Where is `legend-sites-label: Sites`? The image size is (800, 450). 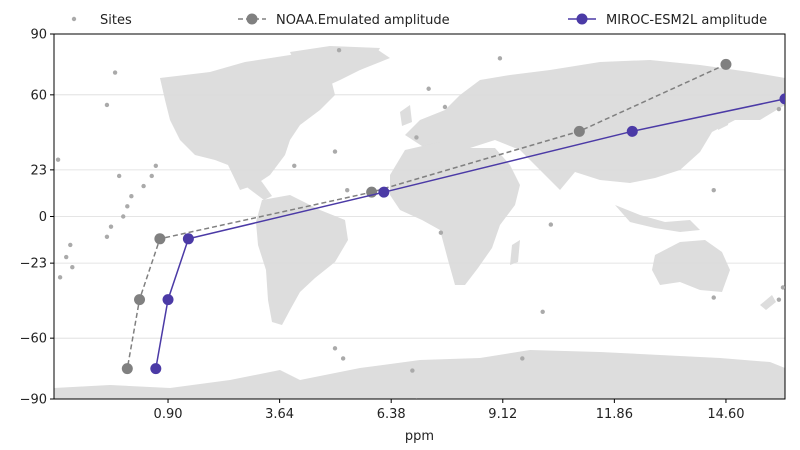 legend-sites-label: Sites is located at coordinates (116, 20).